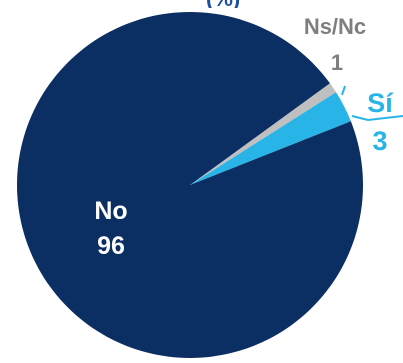  I want to click on slice-value-nsnc: 1, so click(337, 62).